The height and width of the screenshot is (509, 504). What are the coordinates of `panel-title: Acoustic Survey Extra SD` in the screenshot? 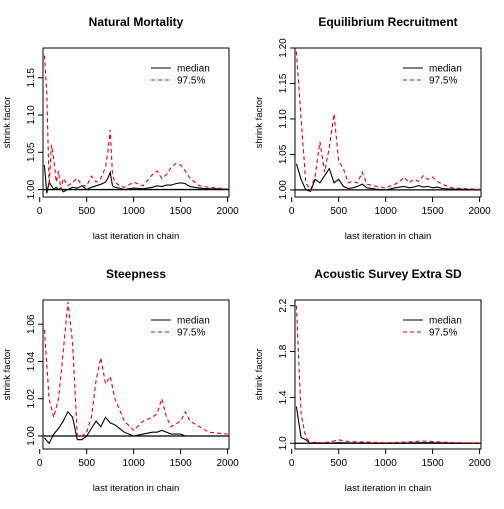 It's located at (388, 274).